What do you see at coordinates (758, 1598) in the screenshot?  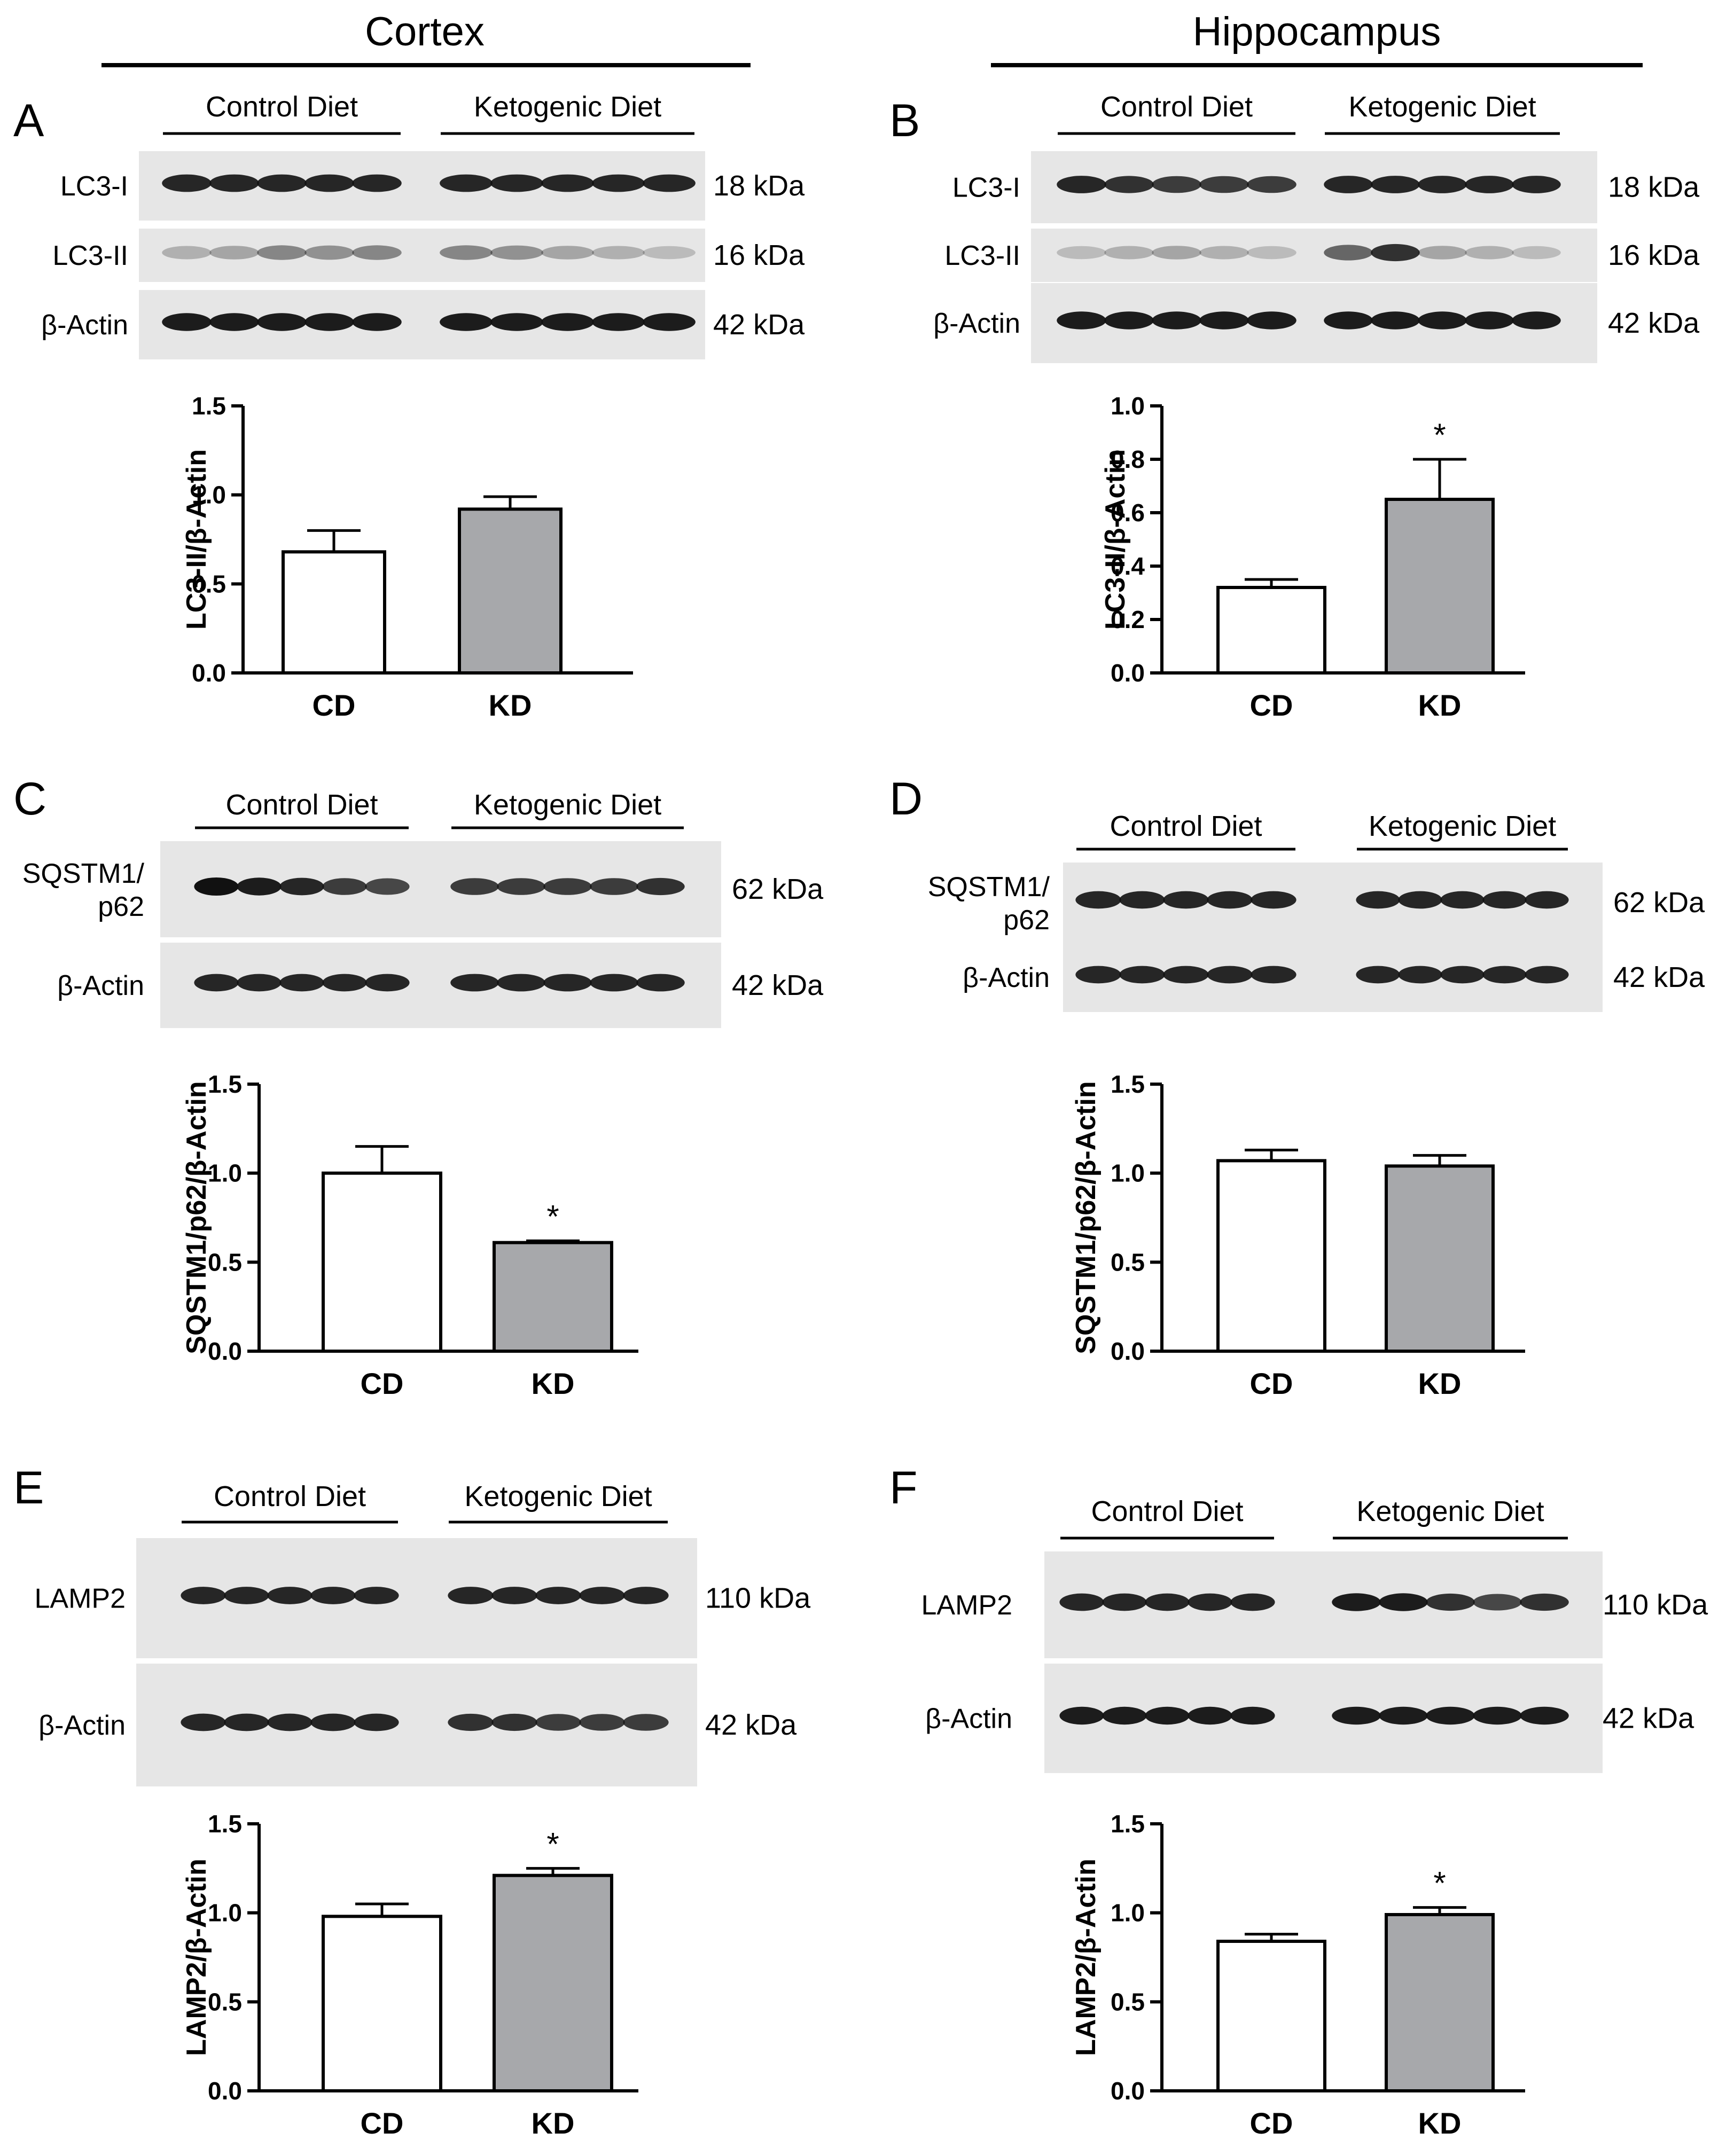 I see `kda-label: 110 kDa` at bounding box center [758, 1598].